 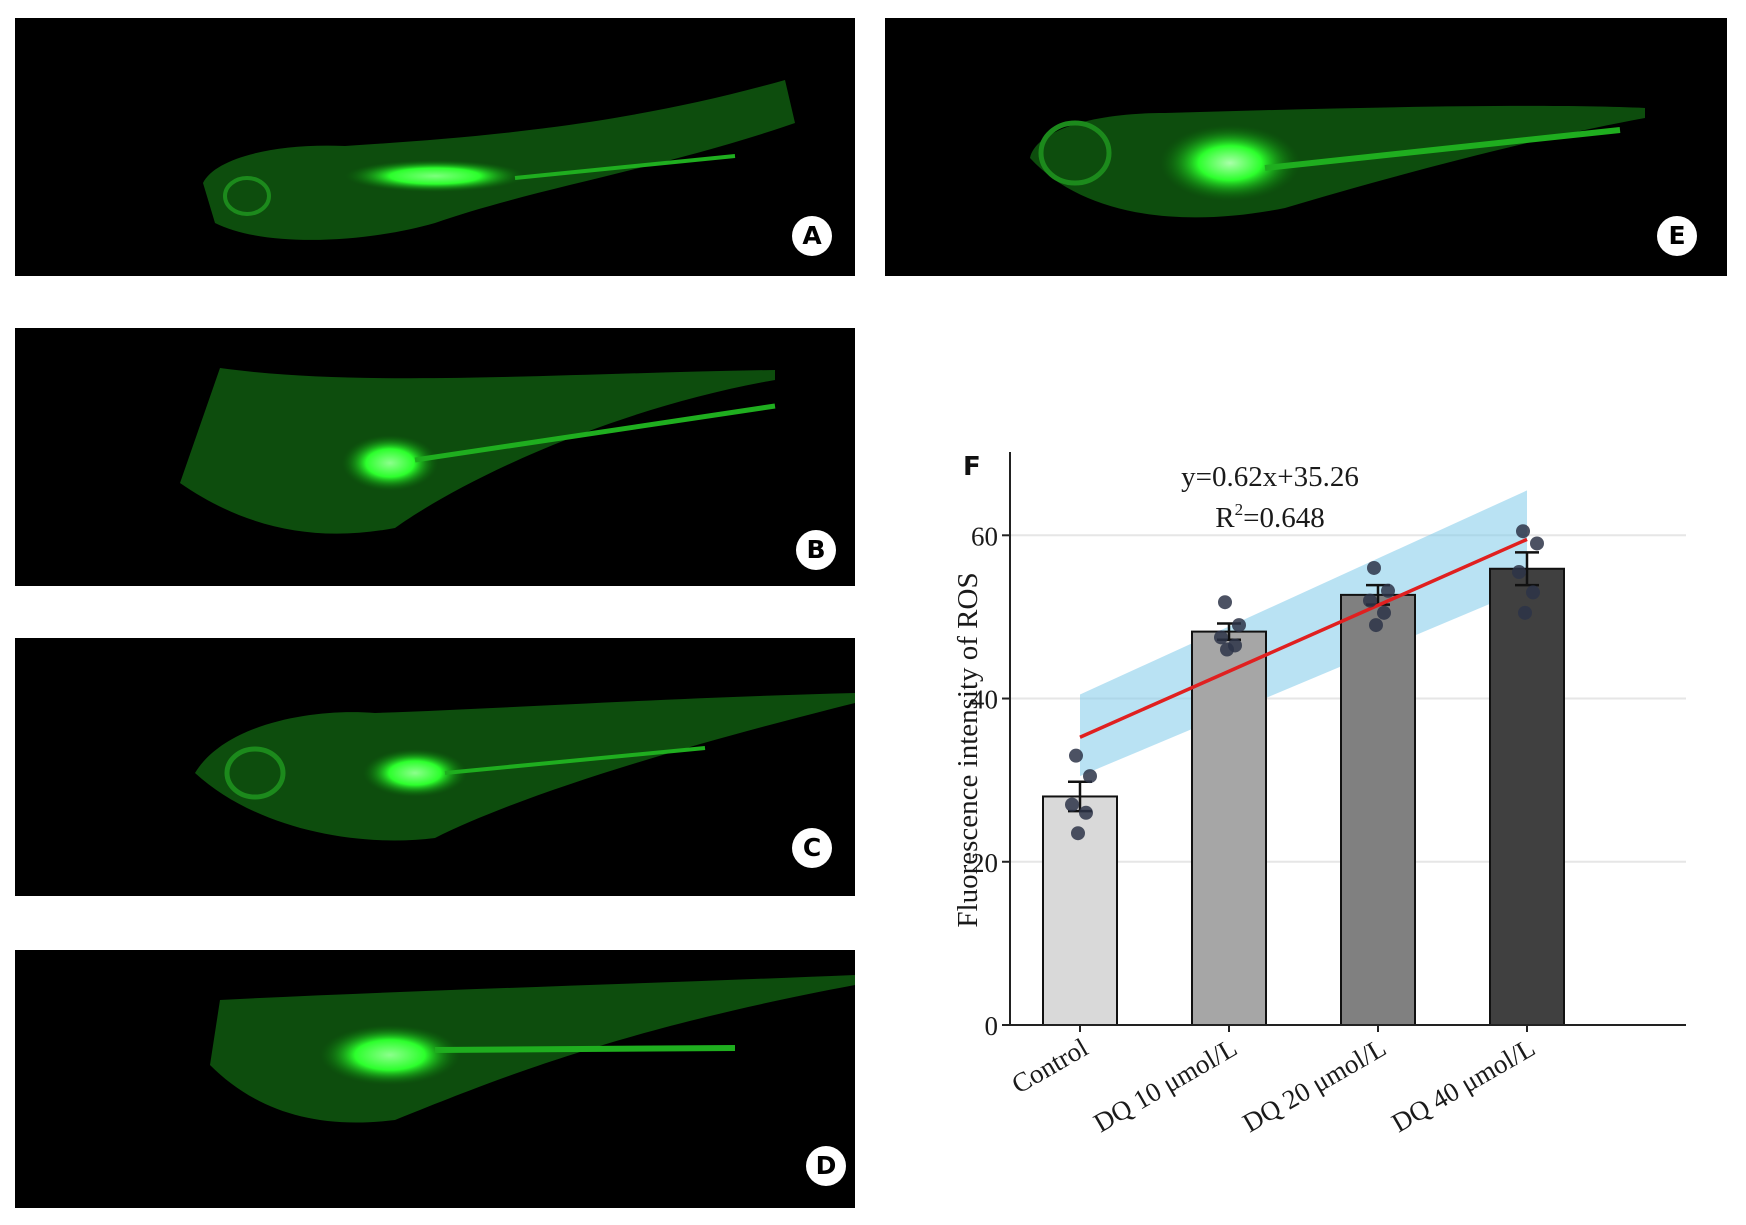 I want to click on panel-label-f: F, so click(x=972, y=467).